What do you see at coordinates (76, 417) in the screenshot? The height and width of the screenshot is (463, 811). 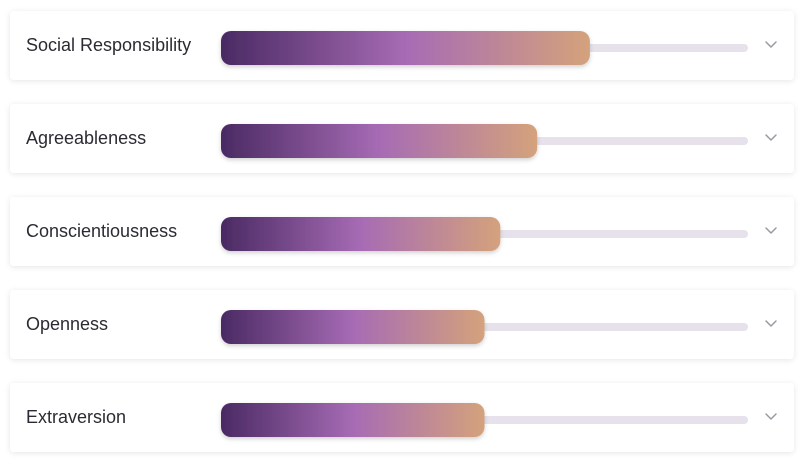 I see `trait-label: Extraversion` at bounding box center [76, 417].